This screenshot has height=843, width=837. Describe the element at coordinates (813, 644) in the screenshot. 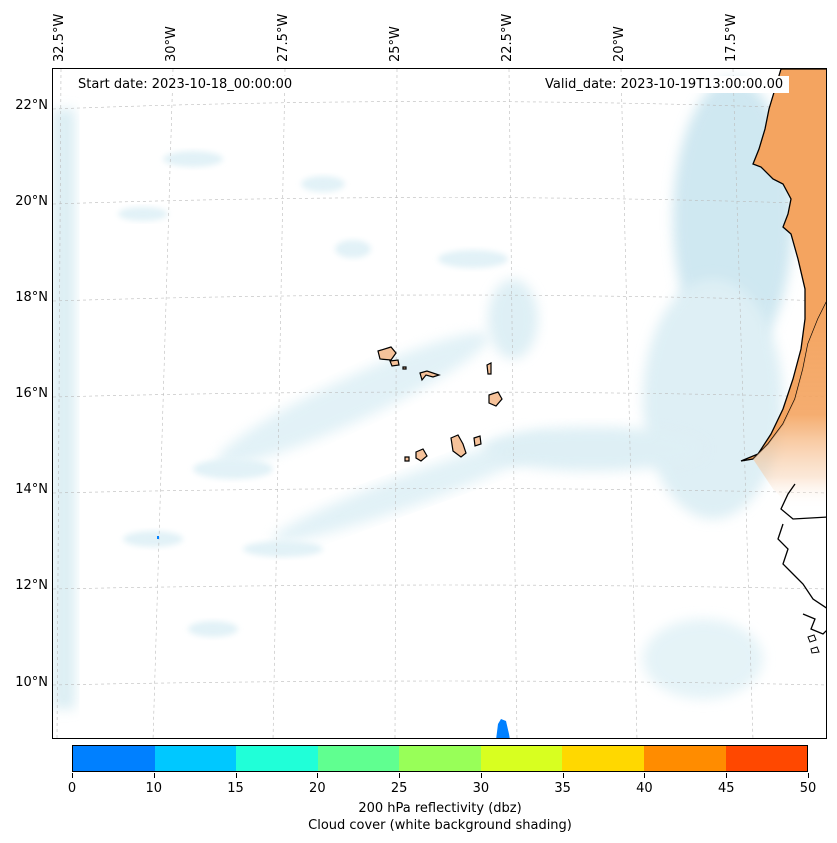

I see `bijagos-islands` at that location.